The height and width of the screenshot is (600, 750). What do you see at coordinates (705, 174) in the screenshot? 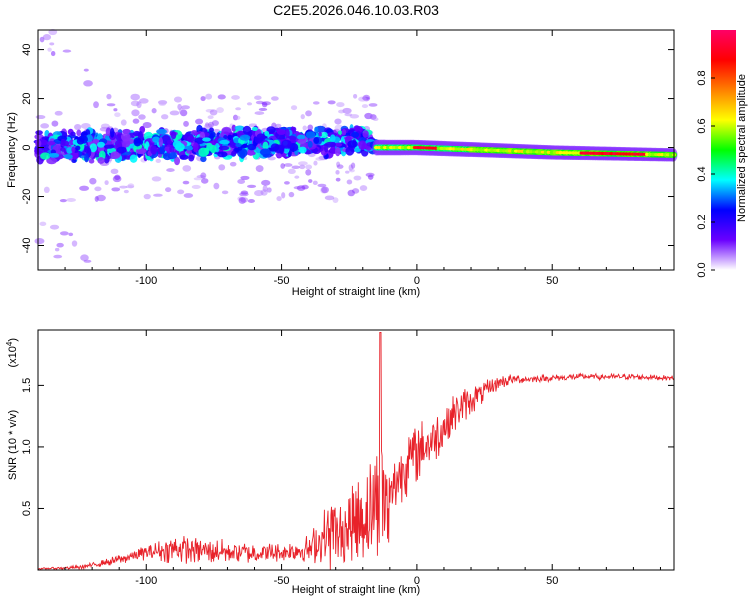
I see `colorbar-ticks: 0.0 0.2 0.4 0.6 0.8` at bounding box center [705, 174].